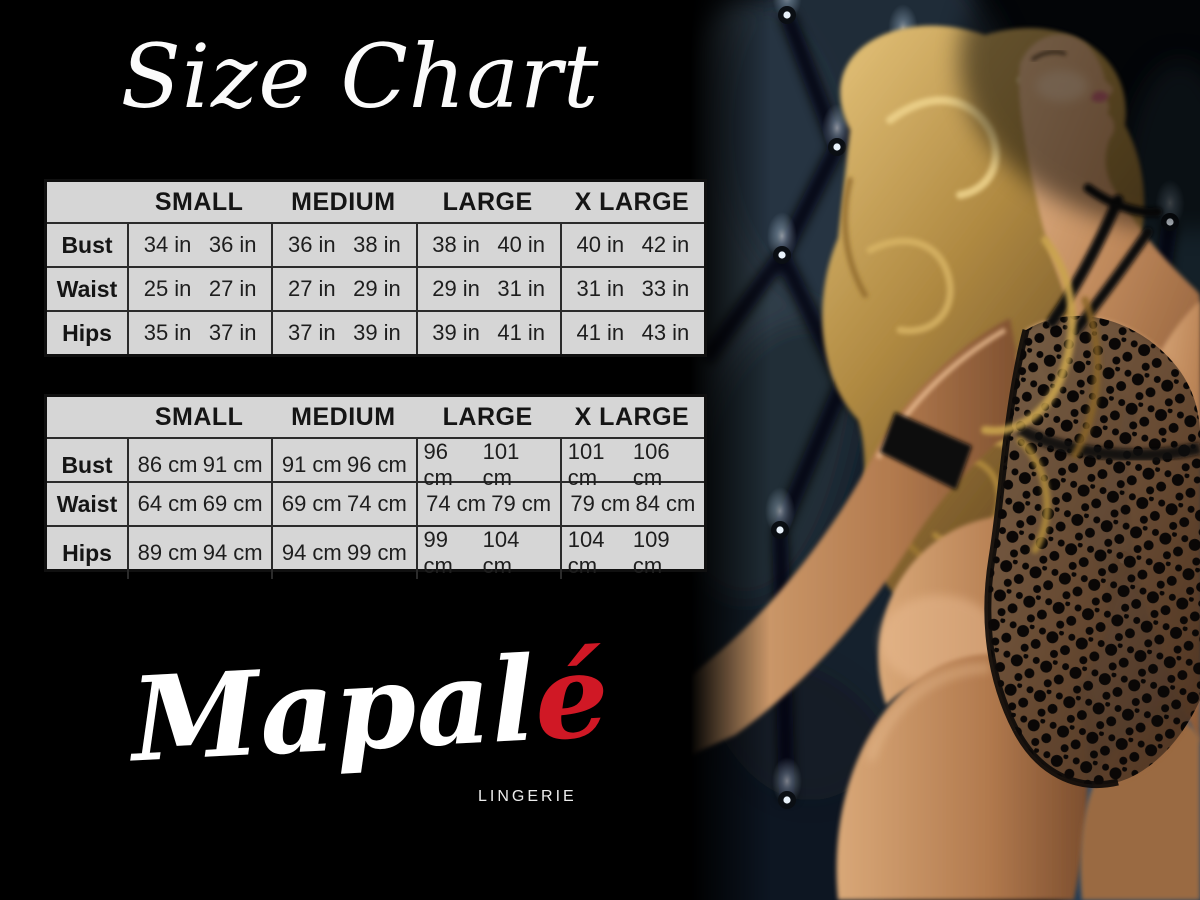 The image size is (1200, 900). I want to click on brand-logo: Mapalé LINGERIE, so click(370, 742).